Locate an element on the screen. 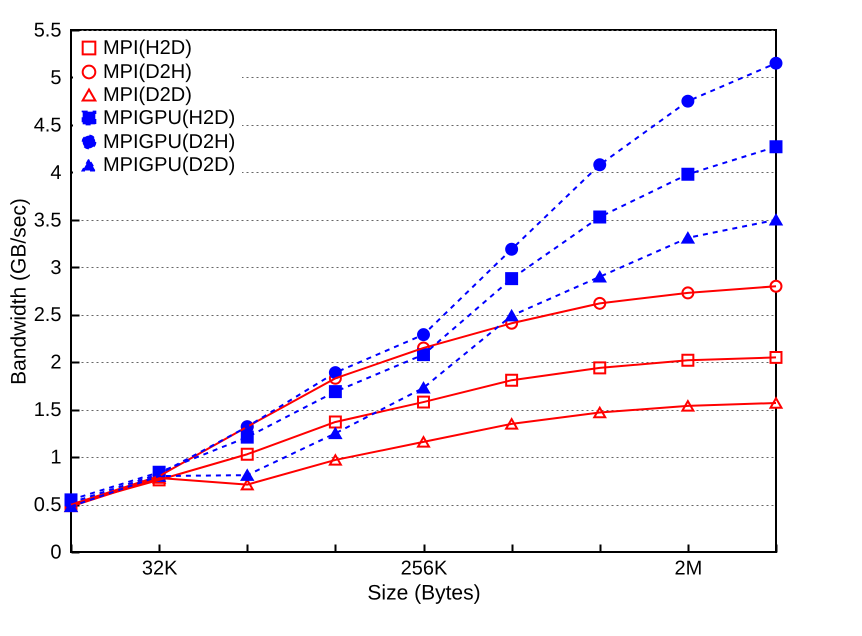 Image resolution: width=862 pixels, height=636 pixels. y-tick-label: 2.5 is located at coordinates (48, 315).